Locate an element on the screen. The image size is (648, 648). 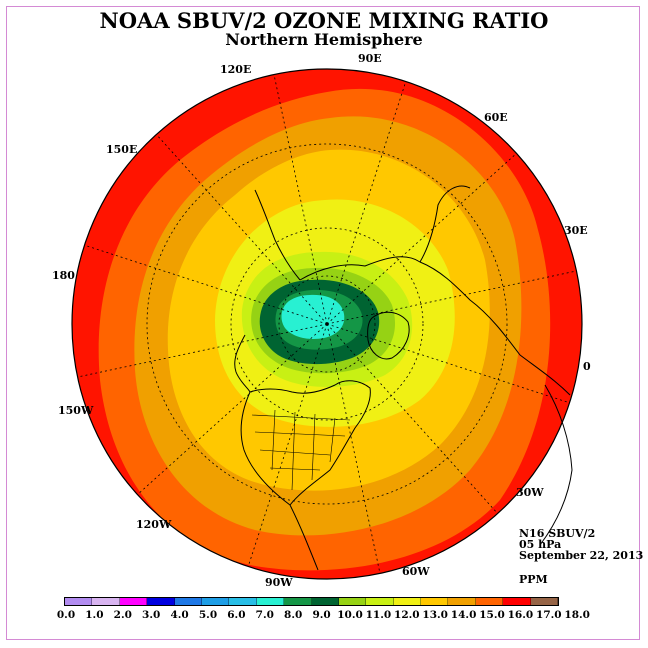
colorbar-tick-label: 10.0 is located at coordinates (350, 615).